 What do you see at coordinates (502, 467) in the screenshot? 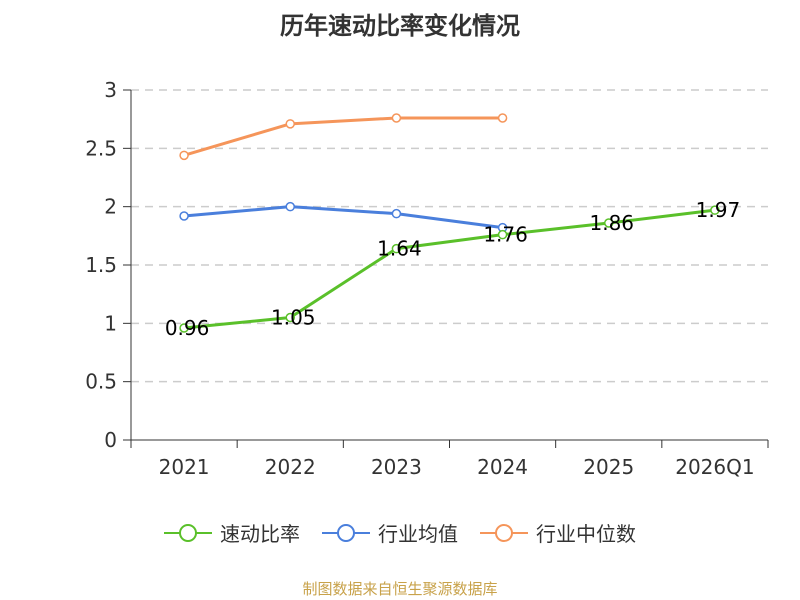
I see `x-tick-label: 2024` at bounding box center [502, 467].